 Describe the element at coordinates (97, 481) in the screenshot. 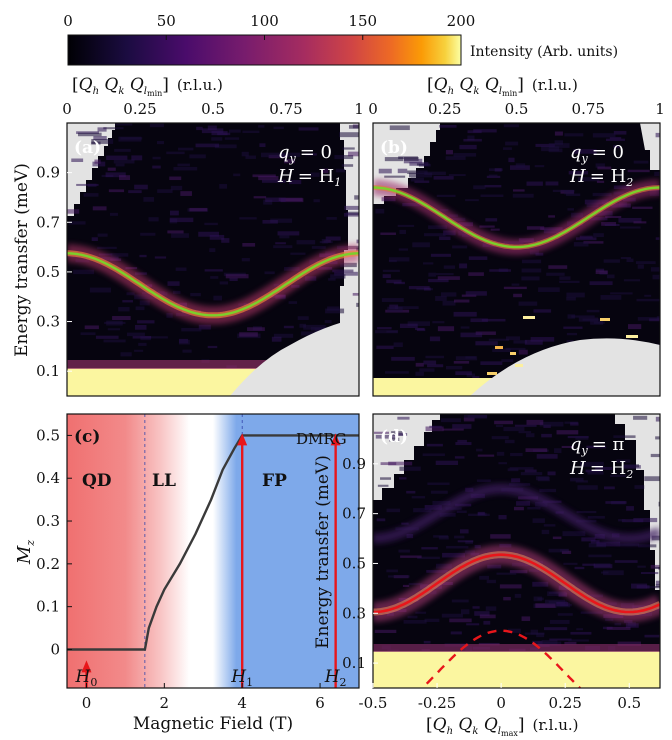

I see `region-qd: QD` at that location.